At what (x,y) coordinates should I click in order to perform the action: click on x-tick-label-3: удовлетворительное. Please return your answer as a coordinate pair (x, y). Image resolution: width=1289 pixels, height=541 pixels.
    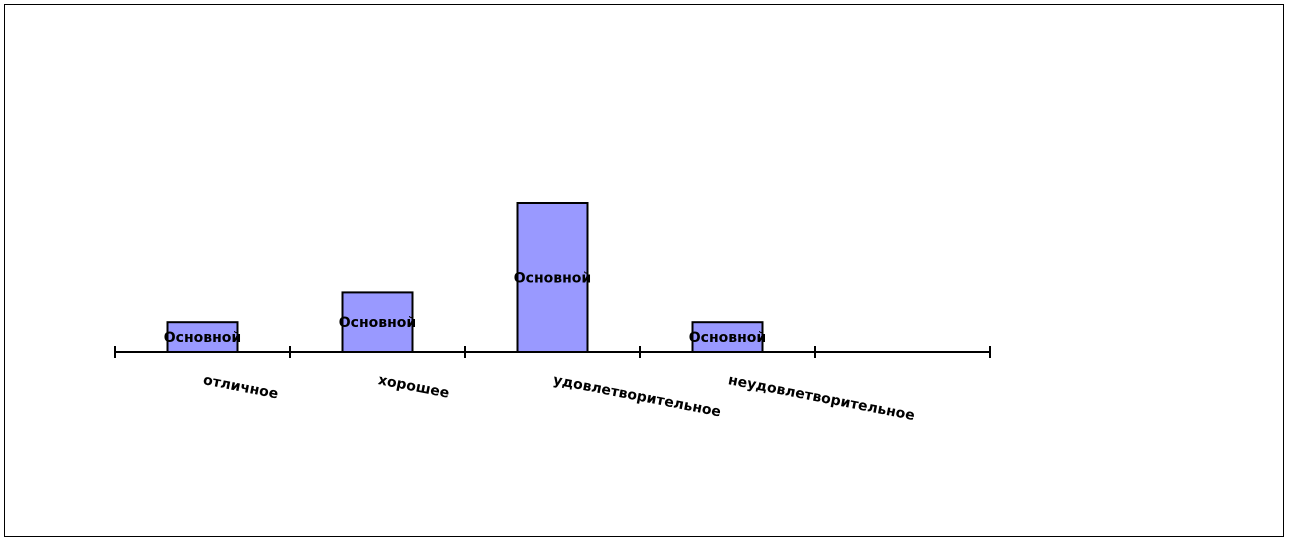
    Looking at the image, I should click on (637, 396).